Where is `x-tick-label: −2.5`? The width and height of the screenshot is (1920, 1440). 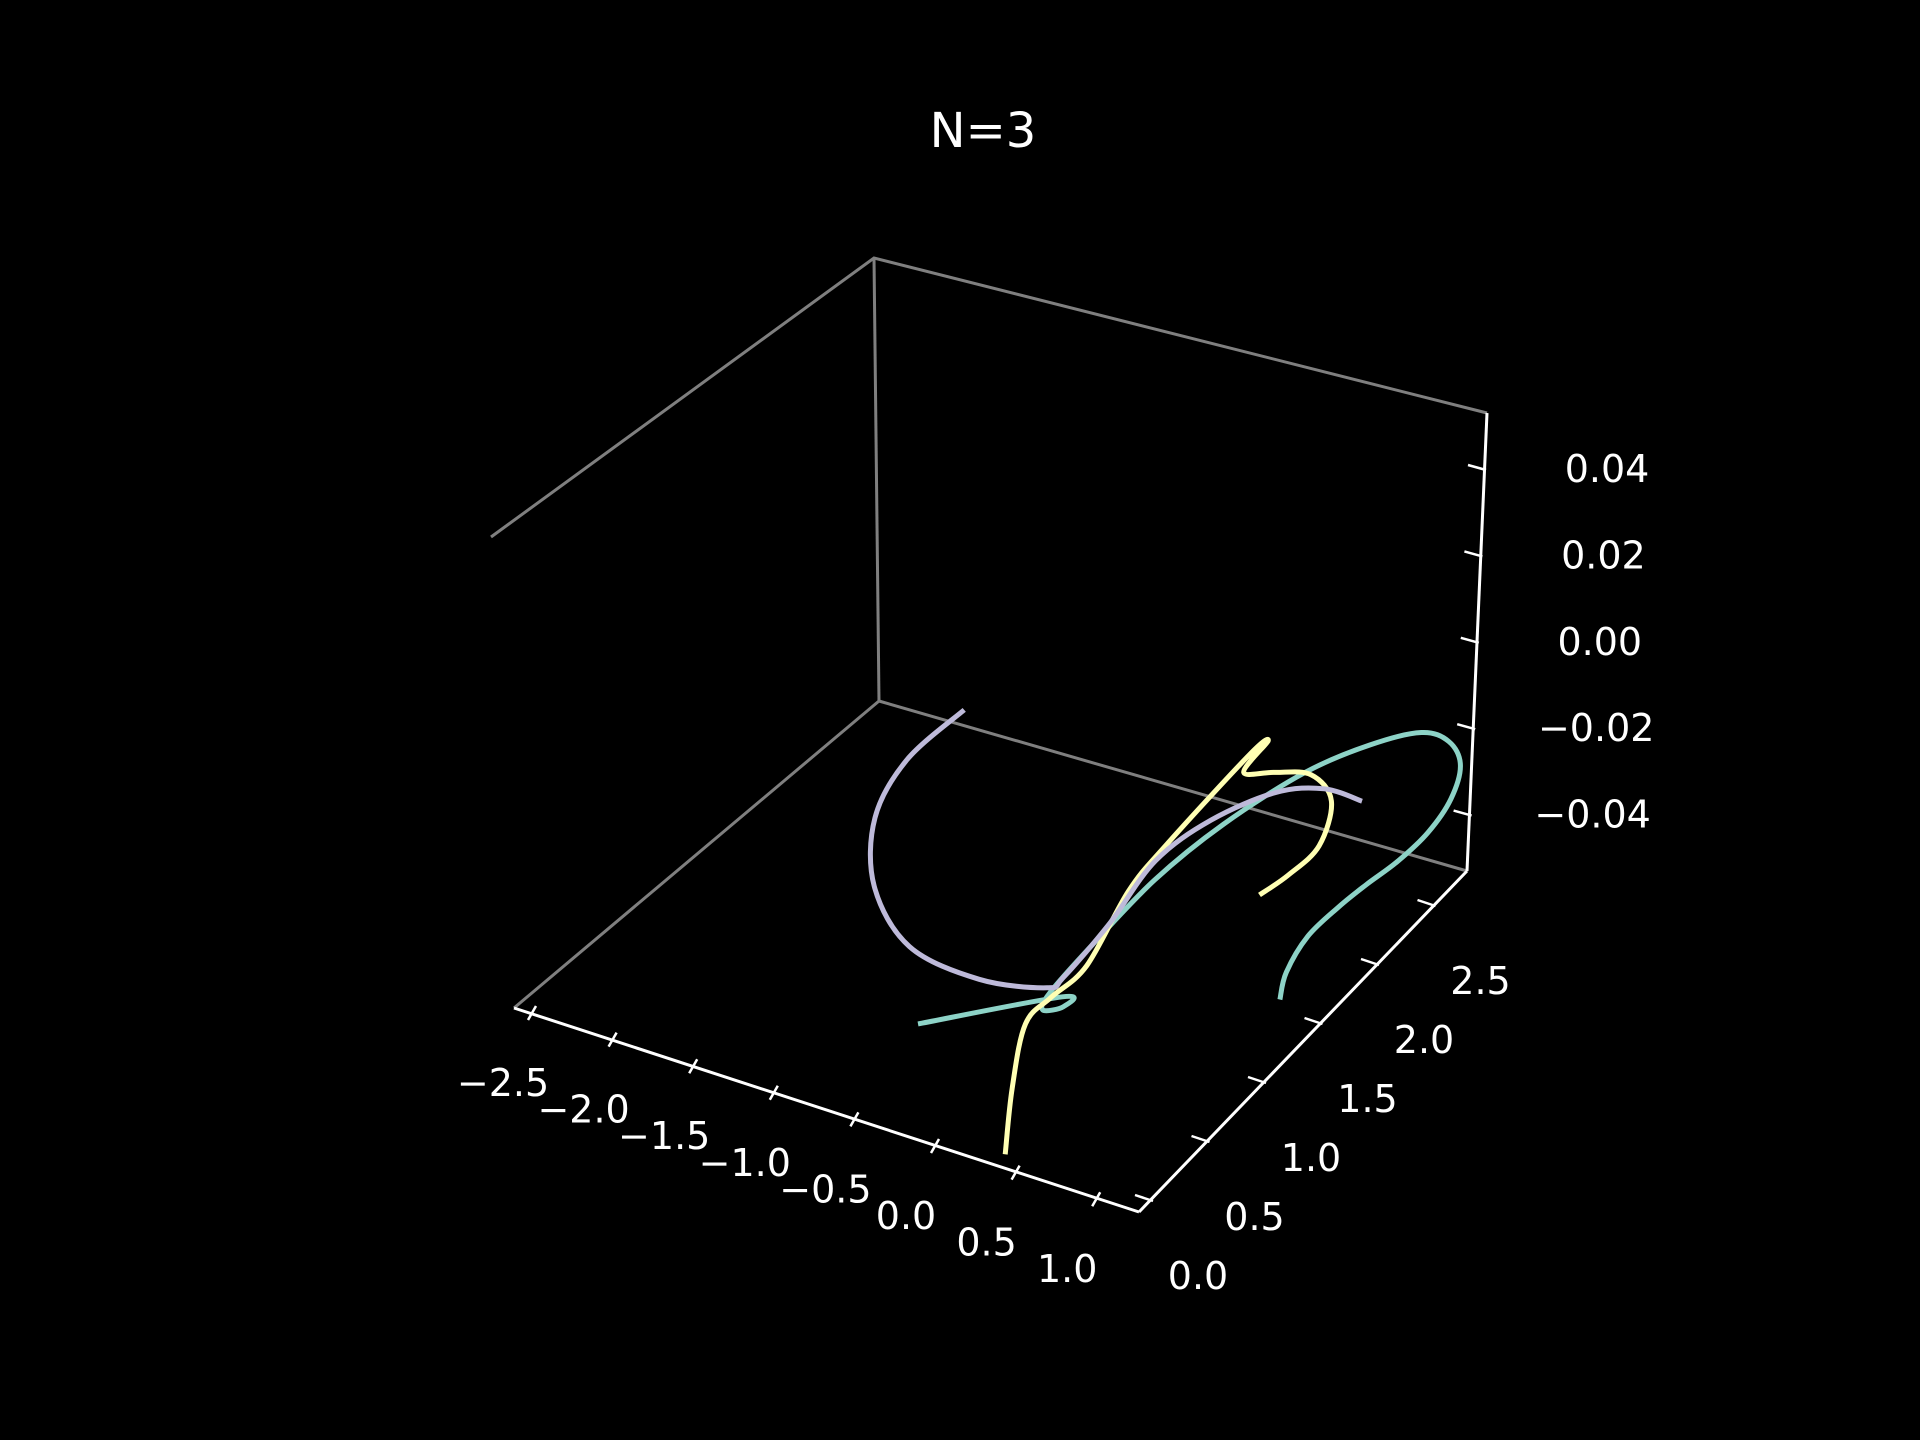 x-tick-label: −2.5 is located at coordinates (503, 1083).